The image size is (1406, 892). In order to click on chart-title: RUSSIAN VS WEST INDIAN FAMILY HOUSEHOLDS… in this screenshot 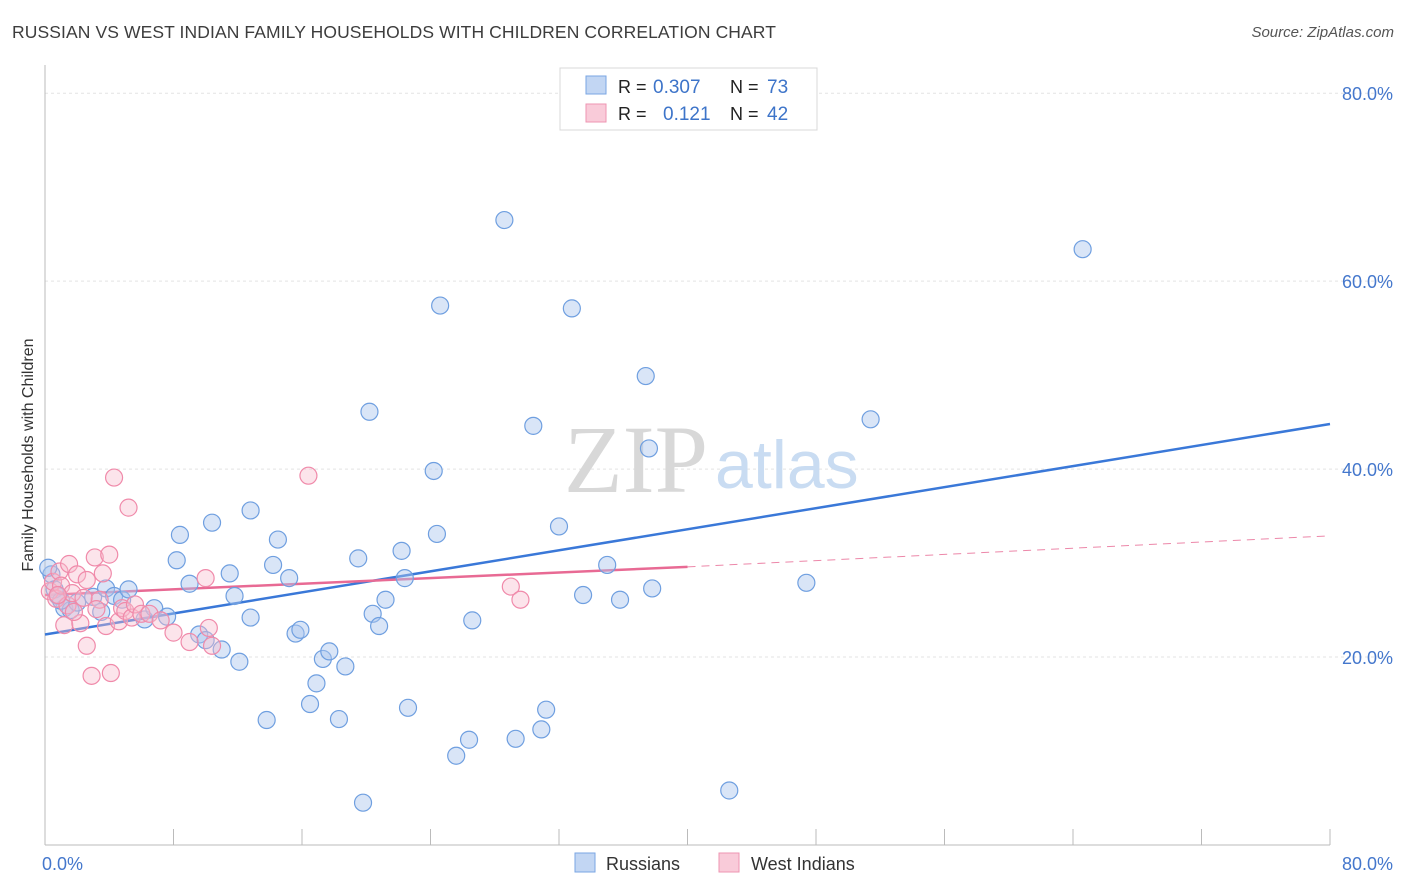, I will do `click(394, 32)`.